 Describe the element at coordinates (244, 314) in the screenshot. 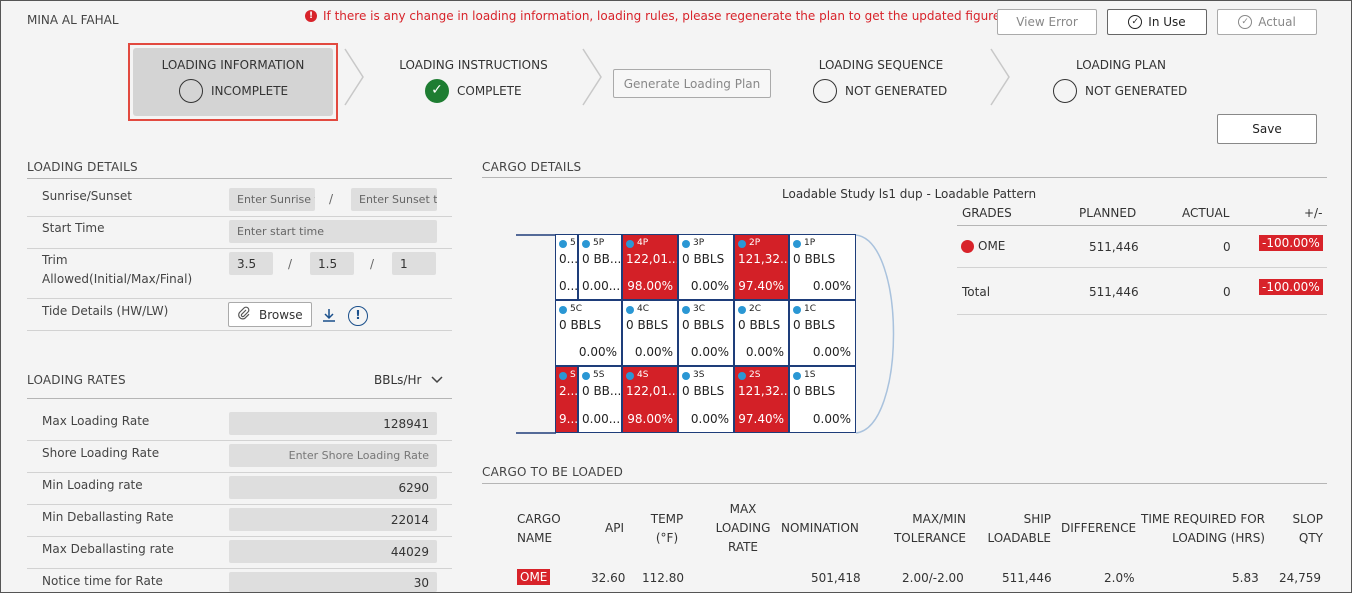

I see `paperclip-icon` at that location.